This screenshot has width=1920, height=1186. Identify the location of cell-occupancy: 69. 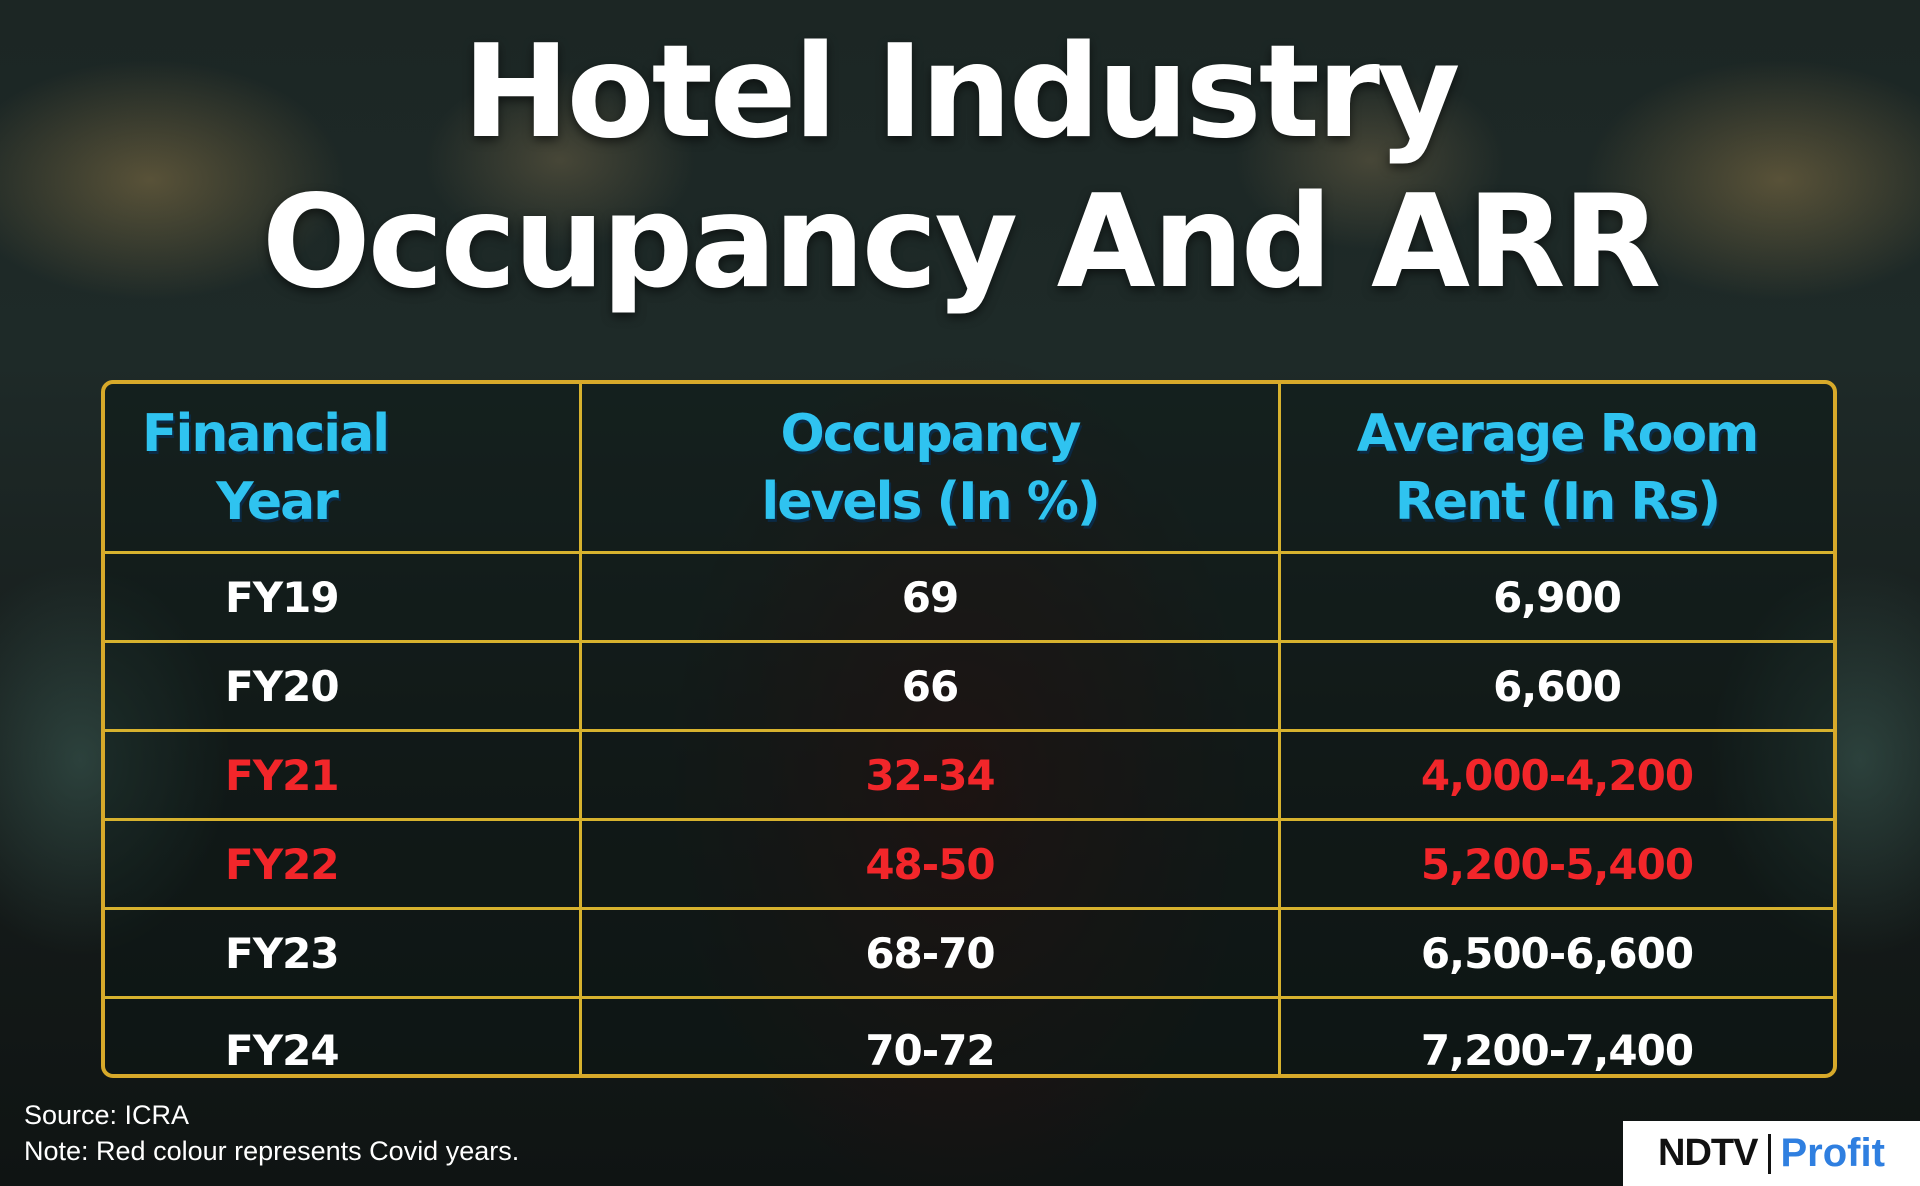
(930, 597).